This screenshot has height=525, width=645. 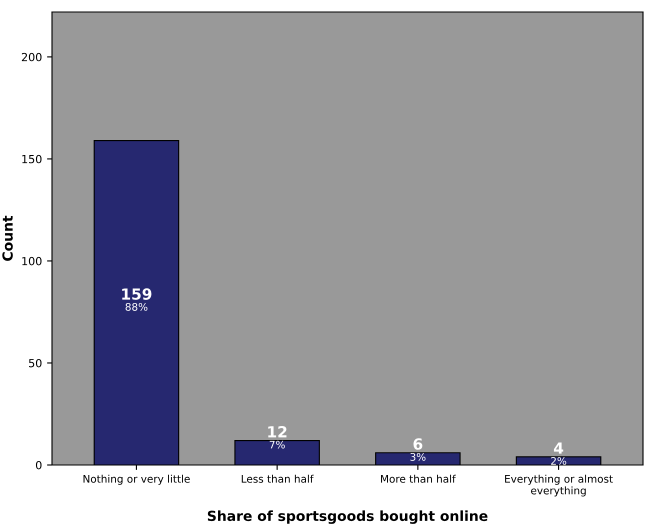 I want to click on data-label: 159 88%, so click(x=137, y=299).